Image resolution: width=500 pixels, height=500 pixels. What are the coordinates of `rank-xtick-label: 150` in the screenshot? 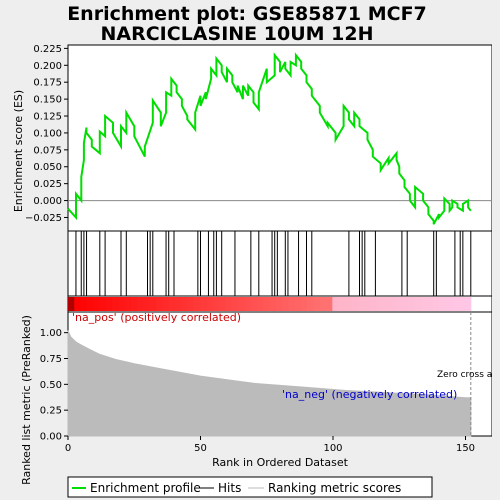 It's located at (465, 448).